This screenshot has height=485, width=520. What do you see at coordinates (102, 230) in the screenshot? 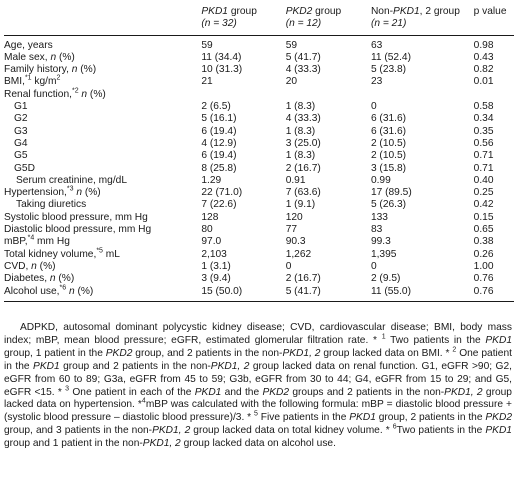
I see `row-label: Diastolic blood pressure, mm Hg` at bounding box center [102, 230].